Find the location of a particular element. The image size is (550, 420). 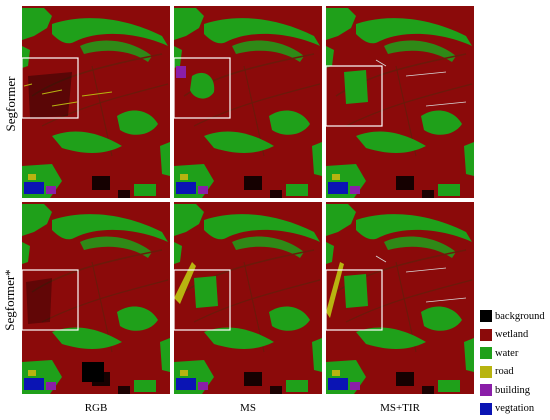

panel-segformer-rgb is located at coordinates (96, 102).